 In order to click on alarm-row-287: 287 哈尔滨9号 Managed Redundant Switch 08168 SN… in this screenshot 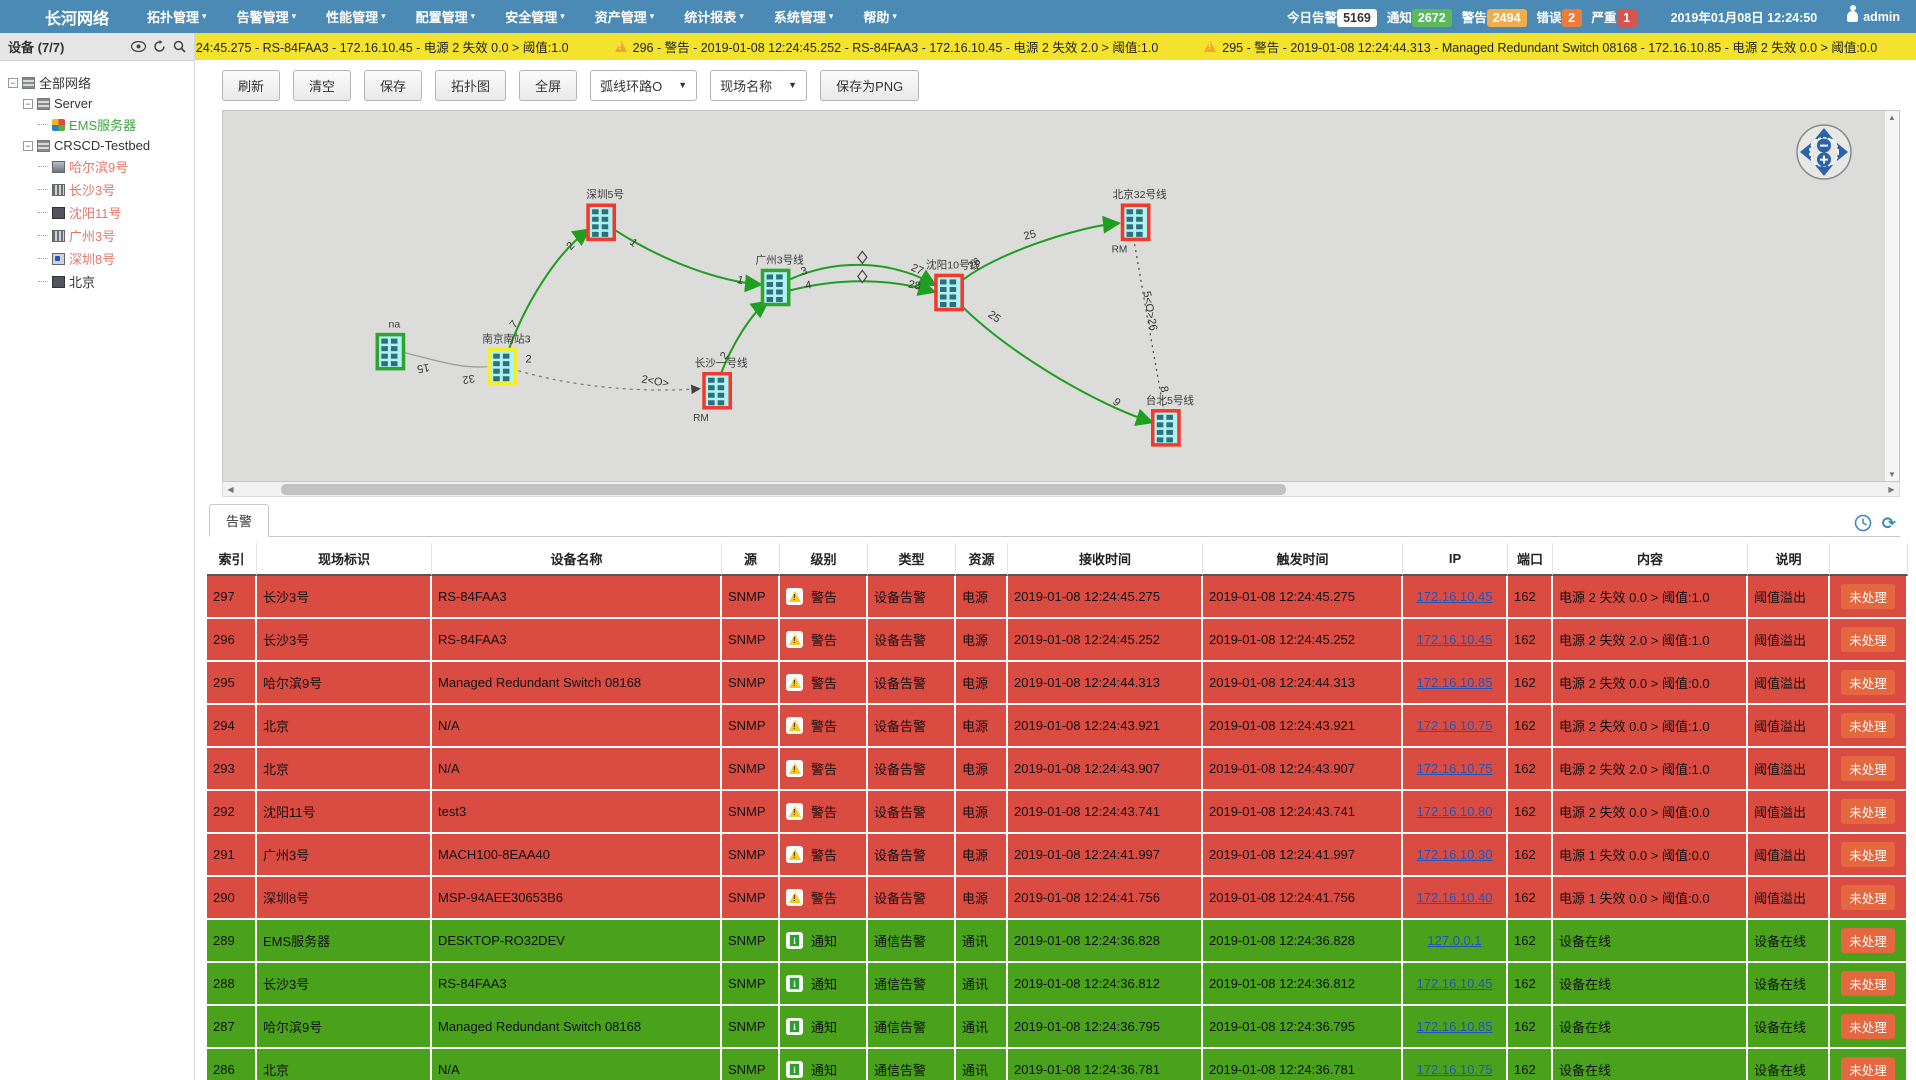, I will do `click(1057, 1027)`.